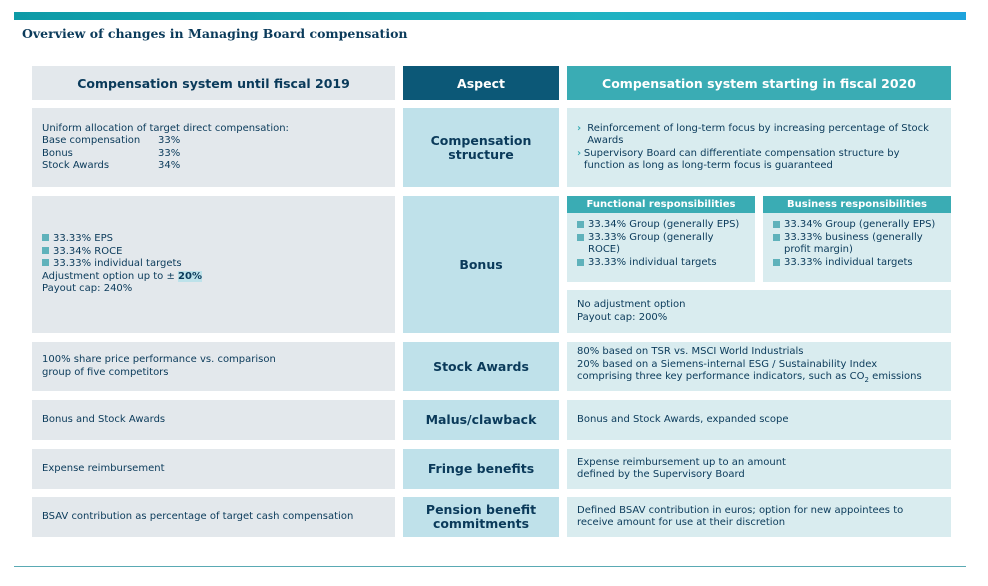  Describe the element at coordinates (652, 262) in the screenshot. I see `functional-item-text: 33.33% individual targets` at that location.